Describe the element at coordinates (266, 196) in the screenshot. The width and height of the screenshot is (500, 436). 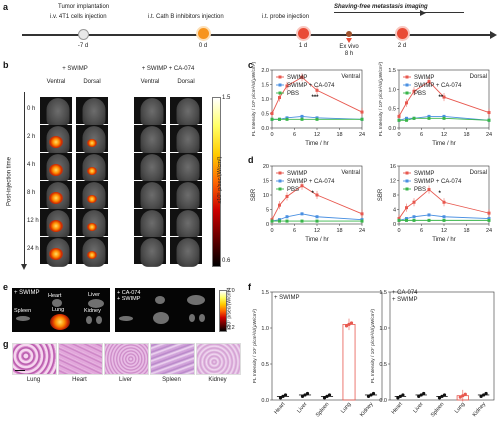
I see `y-tick-label: 10` at that location.